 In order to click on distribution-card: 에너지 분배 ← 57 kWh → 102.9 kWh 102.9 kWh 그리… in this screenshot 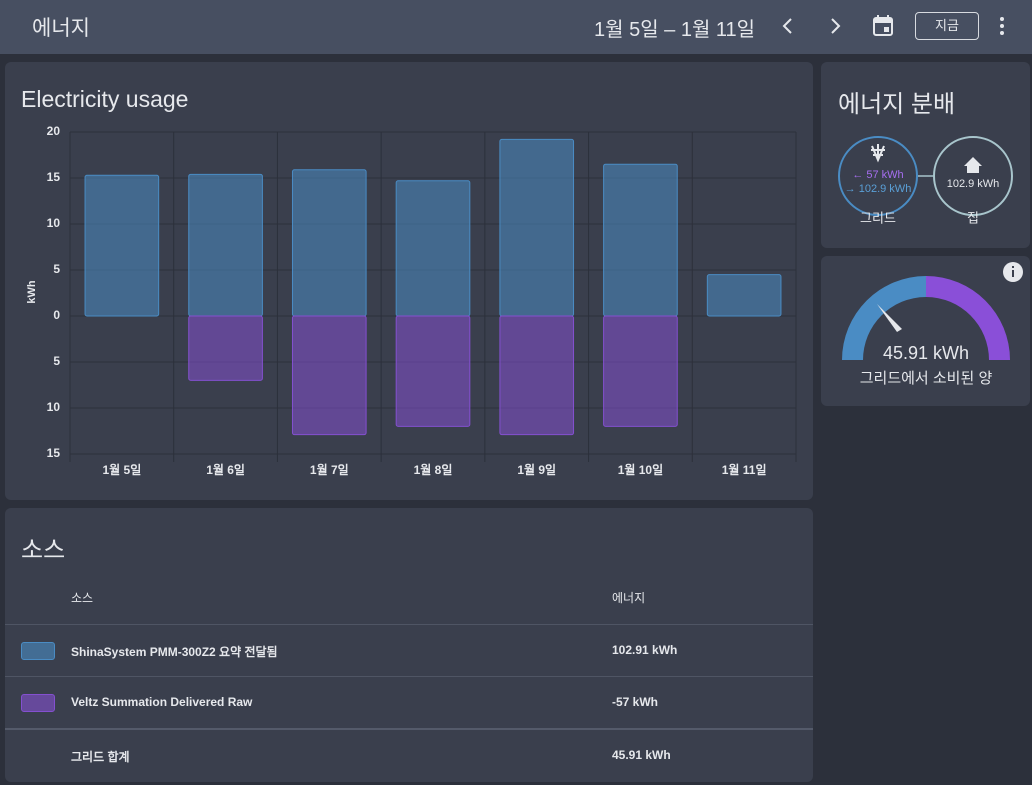, I will do `click(925, 155)`.